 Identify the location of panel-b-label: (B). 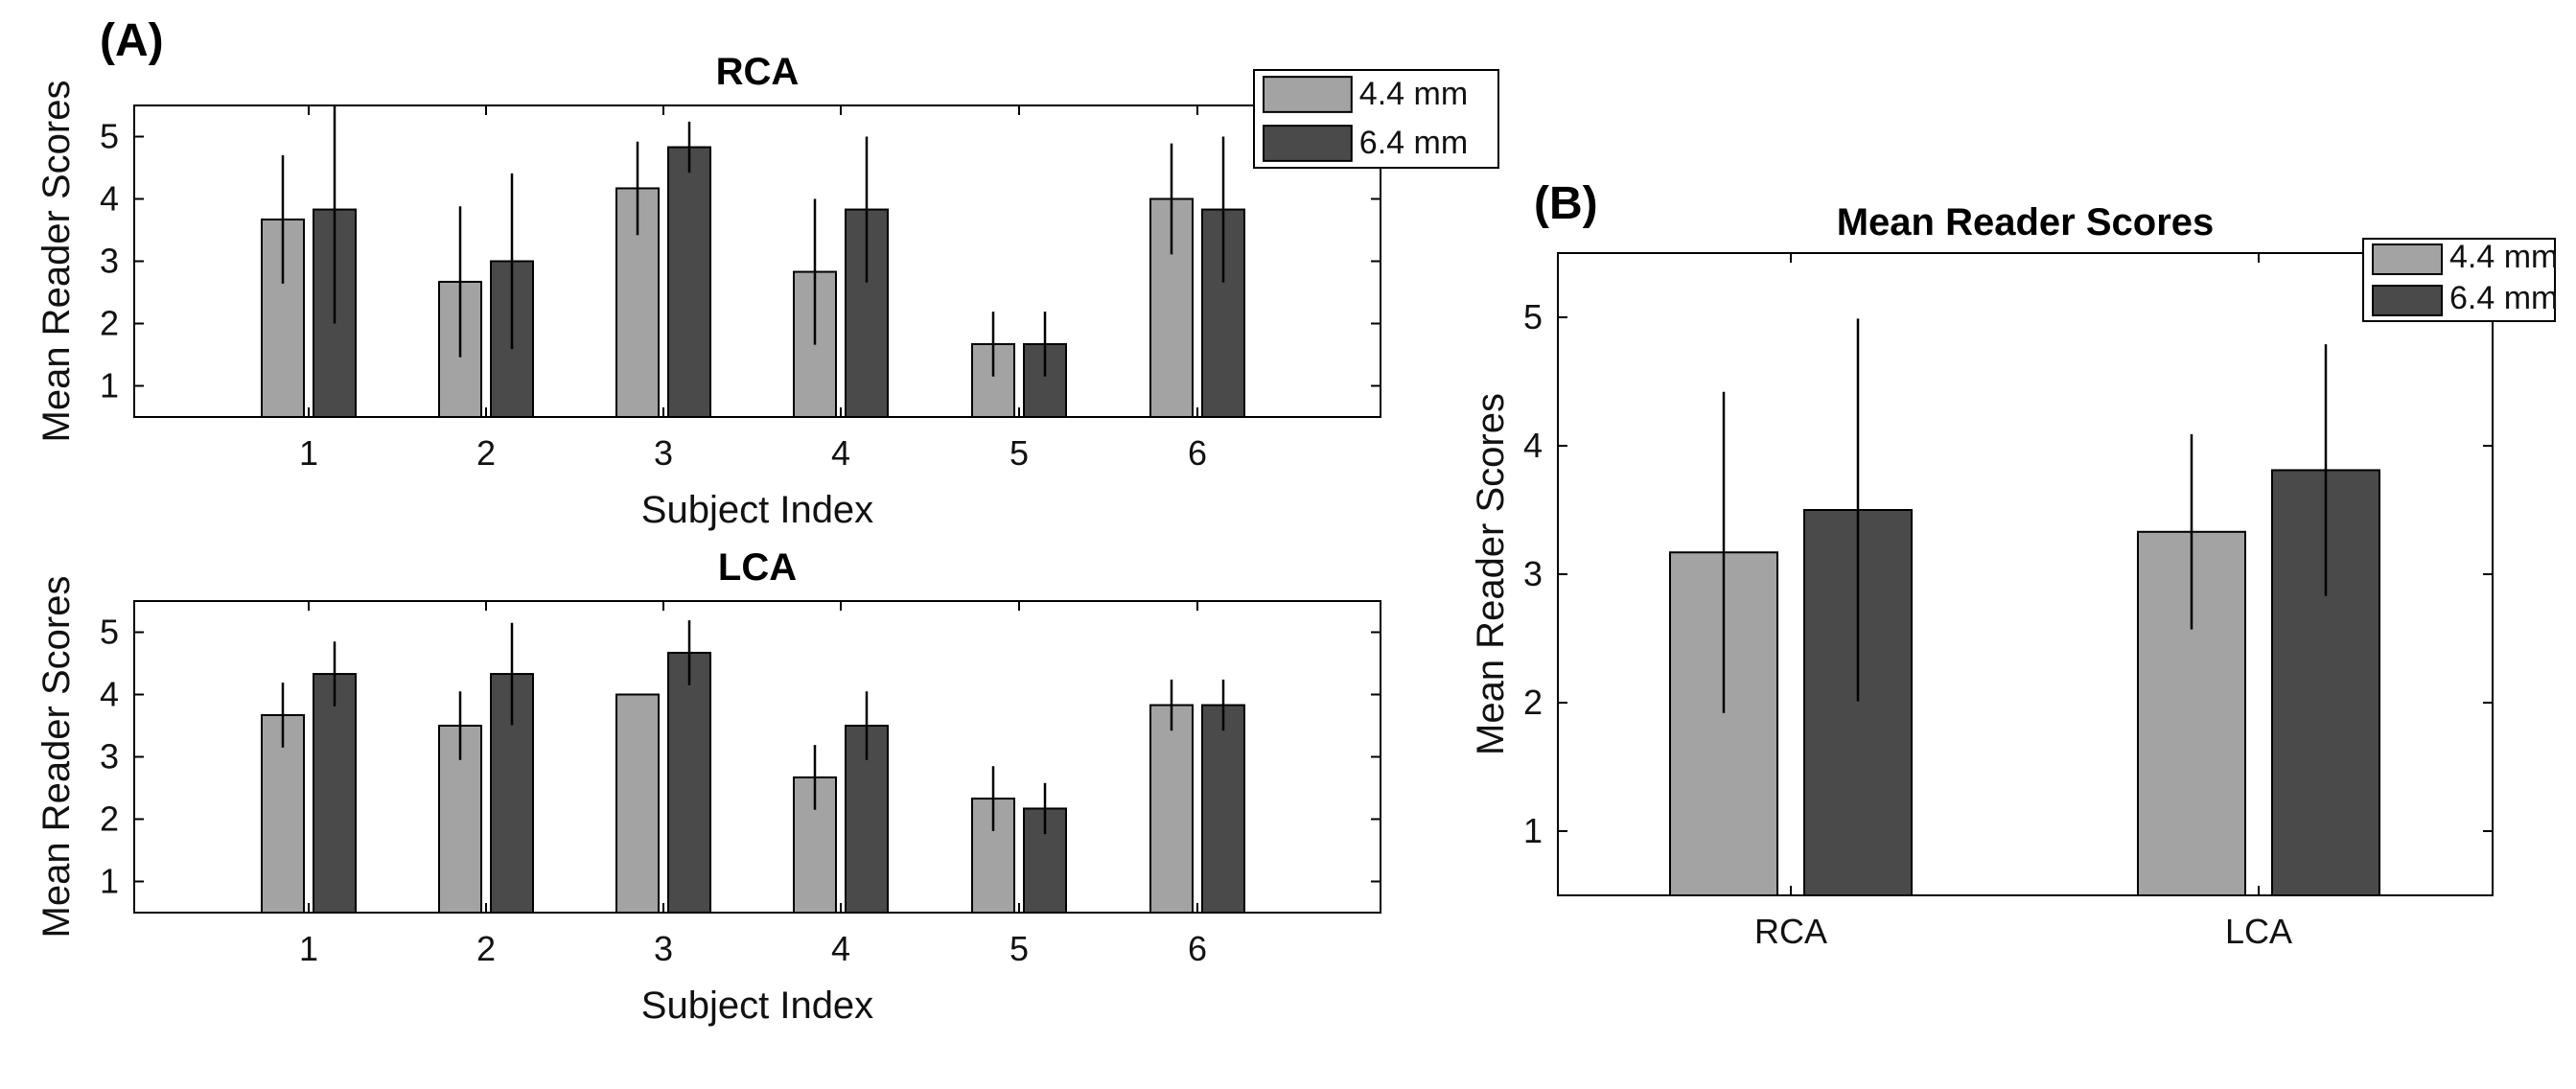
(1566, 203).